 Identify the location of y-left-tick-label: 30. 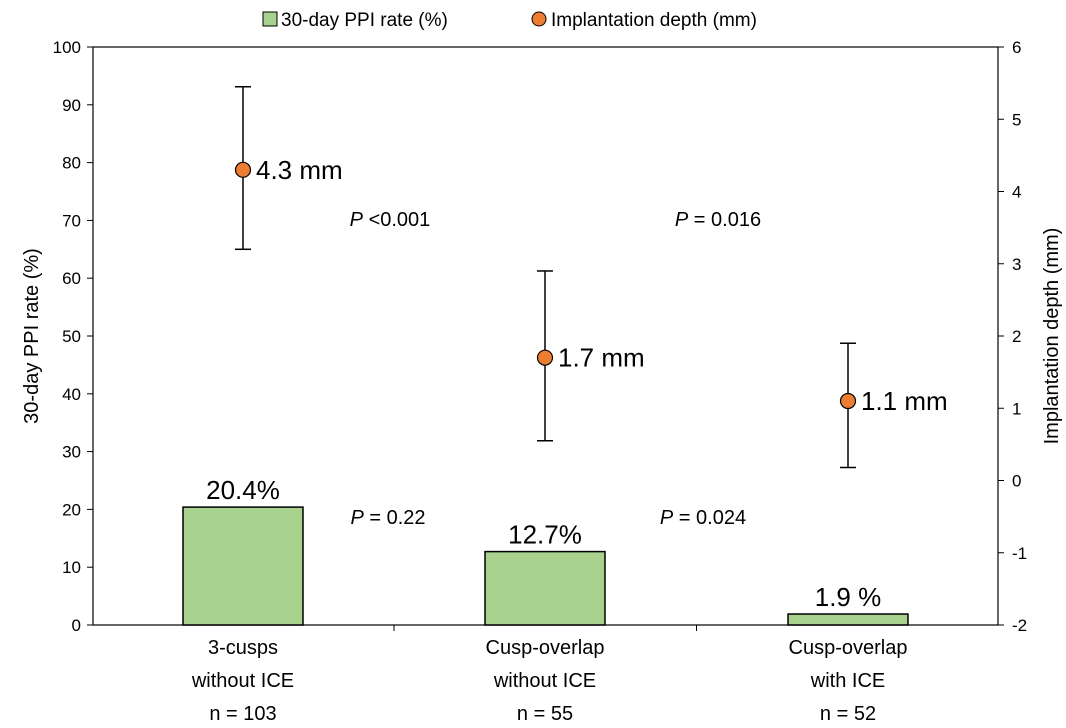
(71, 452).